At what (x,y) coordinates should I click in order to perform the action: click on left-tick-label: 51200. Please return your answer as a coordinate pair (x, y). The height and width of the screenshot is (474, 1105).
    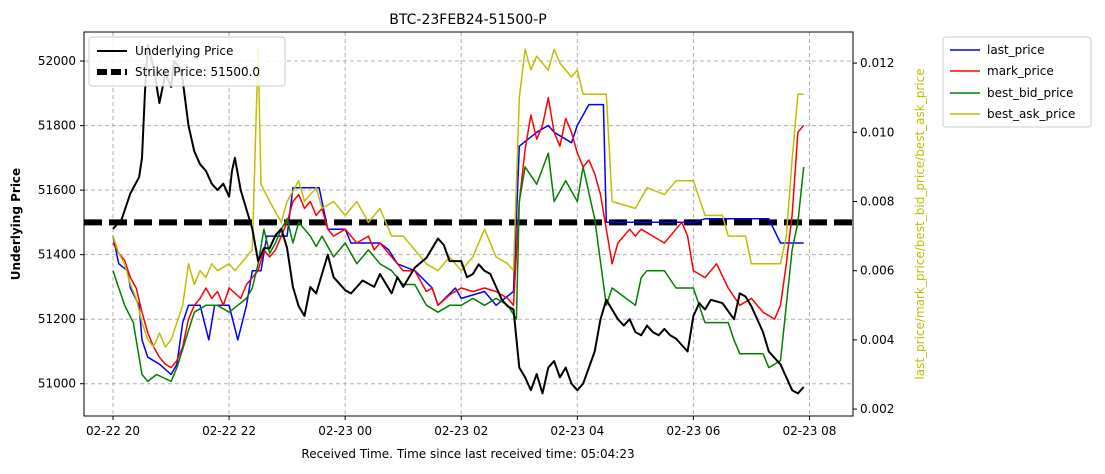
    Looking at the image, I should click on (57, 319).